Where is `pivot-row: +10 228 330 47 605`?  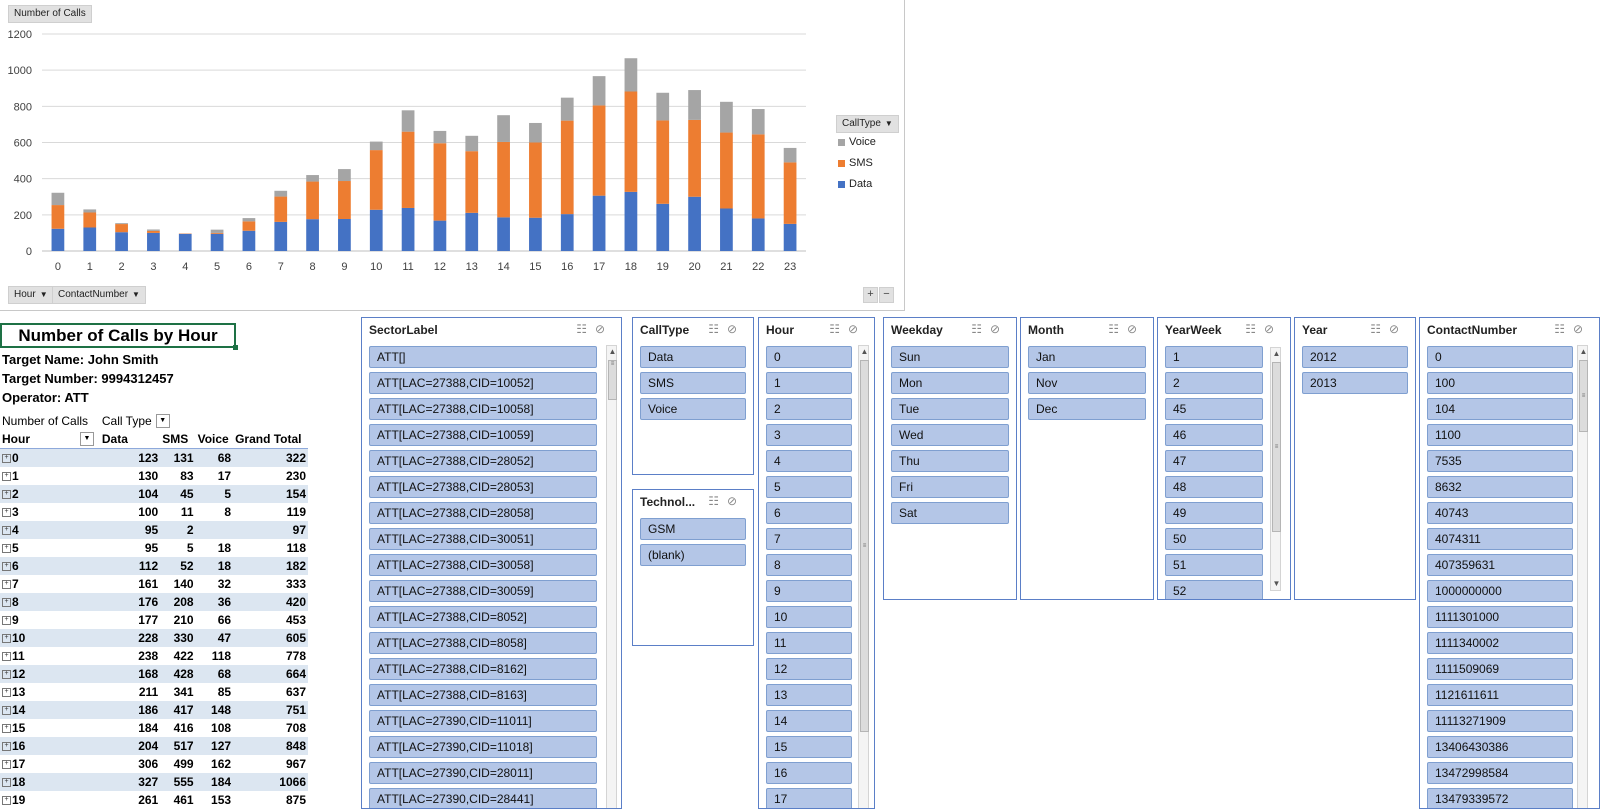 pivot-row: +10 228 330 47 605 is located at coordinates (154, 638).